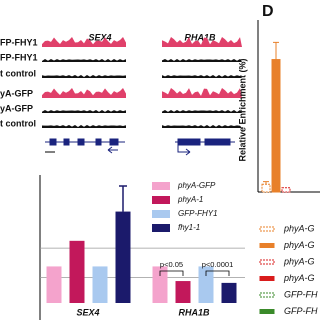  I want to click on legend-label: GFP-FHY1, so click(198, 213).